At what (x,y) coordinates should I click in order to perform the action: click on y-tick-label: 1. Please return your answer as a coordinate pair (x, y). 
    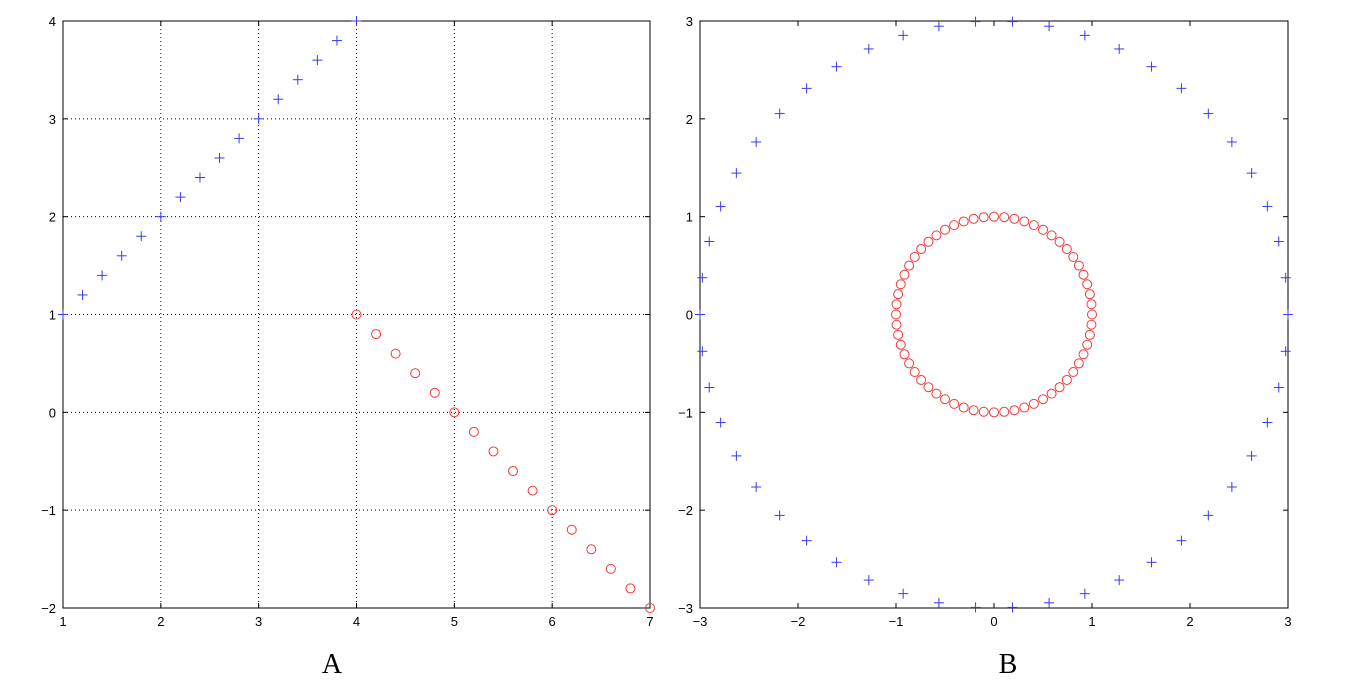
    Looking at the image, I should click on (689, 217).